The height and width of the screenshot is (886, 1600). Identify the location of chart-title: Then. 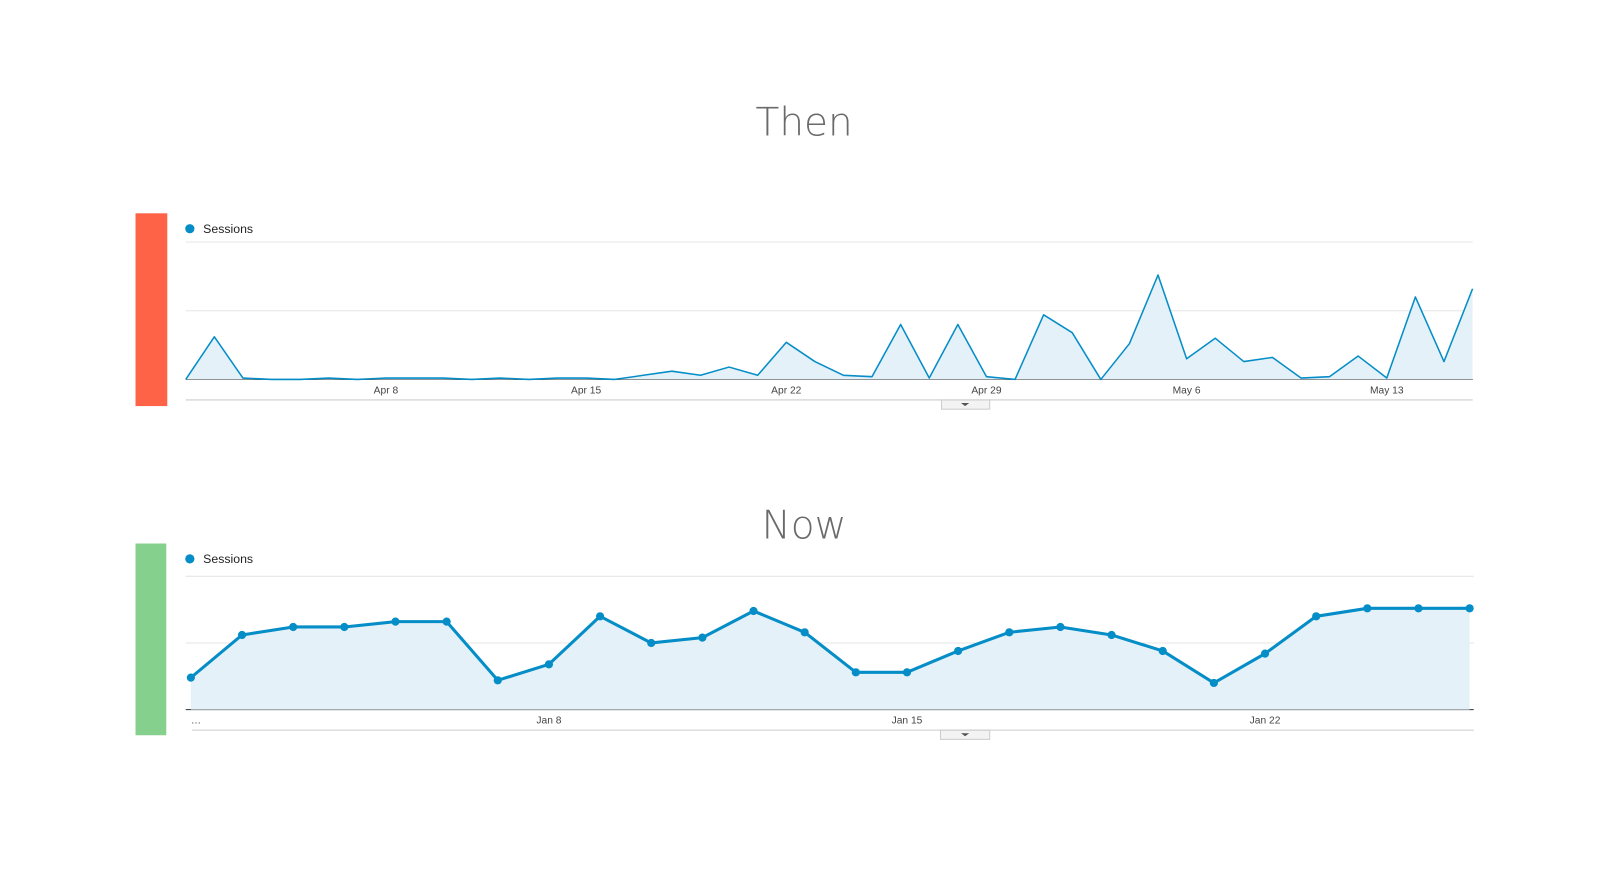
(804, 123).